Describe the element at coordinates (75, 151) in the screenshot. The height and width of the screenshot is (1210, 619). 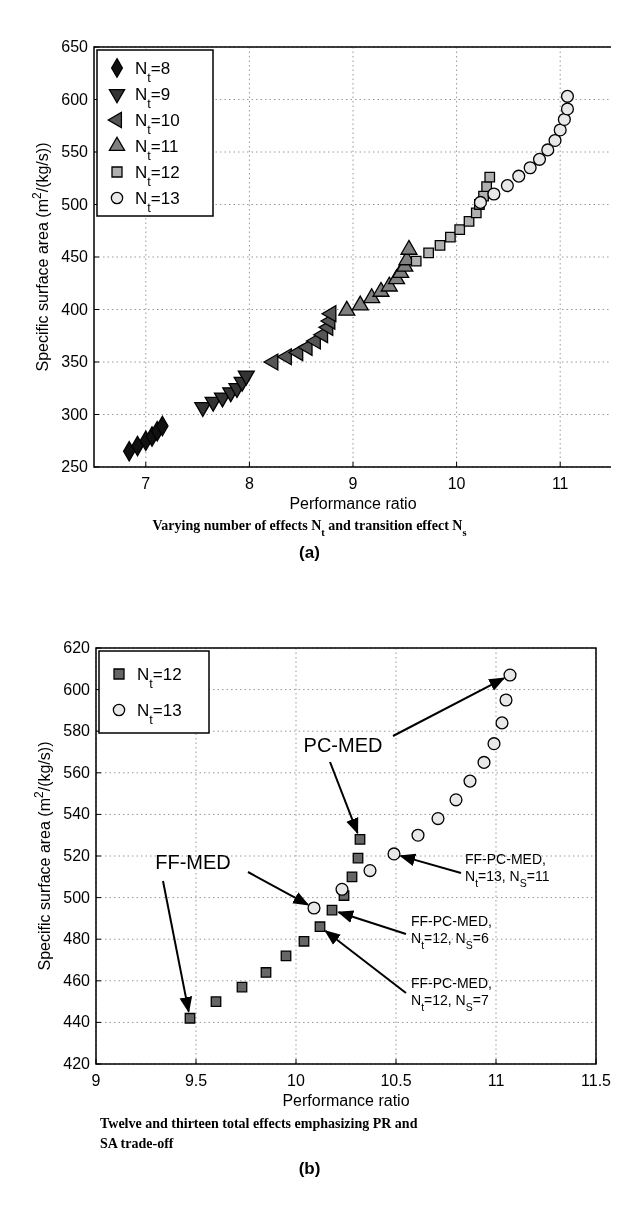
I see `y-tick-label: 550` at that location.